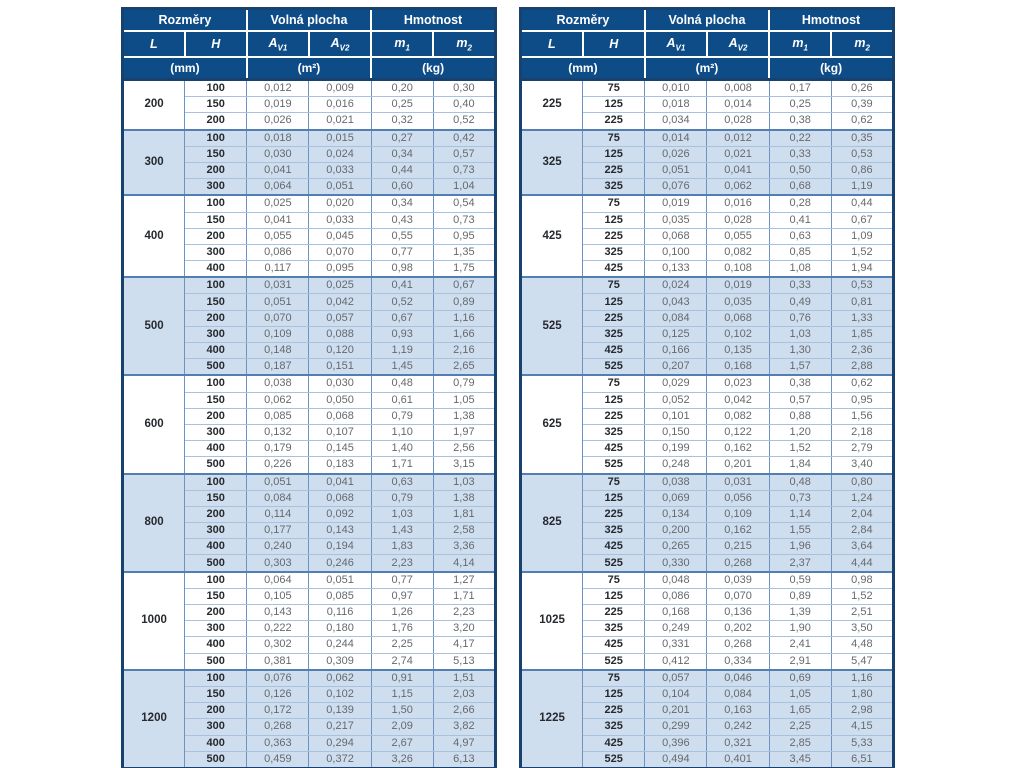 The image size is (1024, 768). What do you see at coordinates (675, 44) in the screenshot?
I see `column-header: AV1` at bounding box center [675, 44].